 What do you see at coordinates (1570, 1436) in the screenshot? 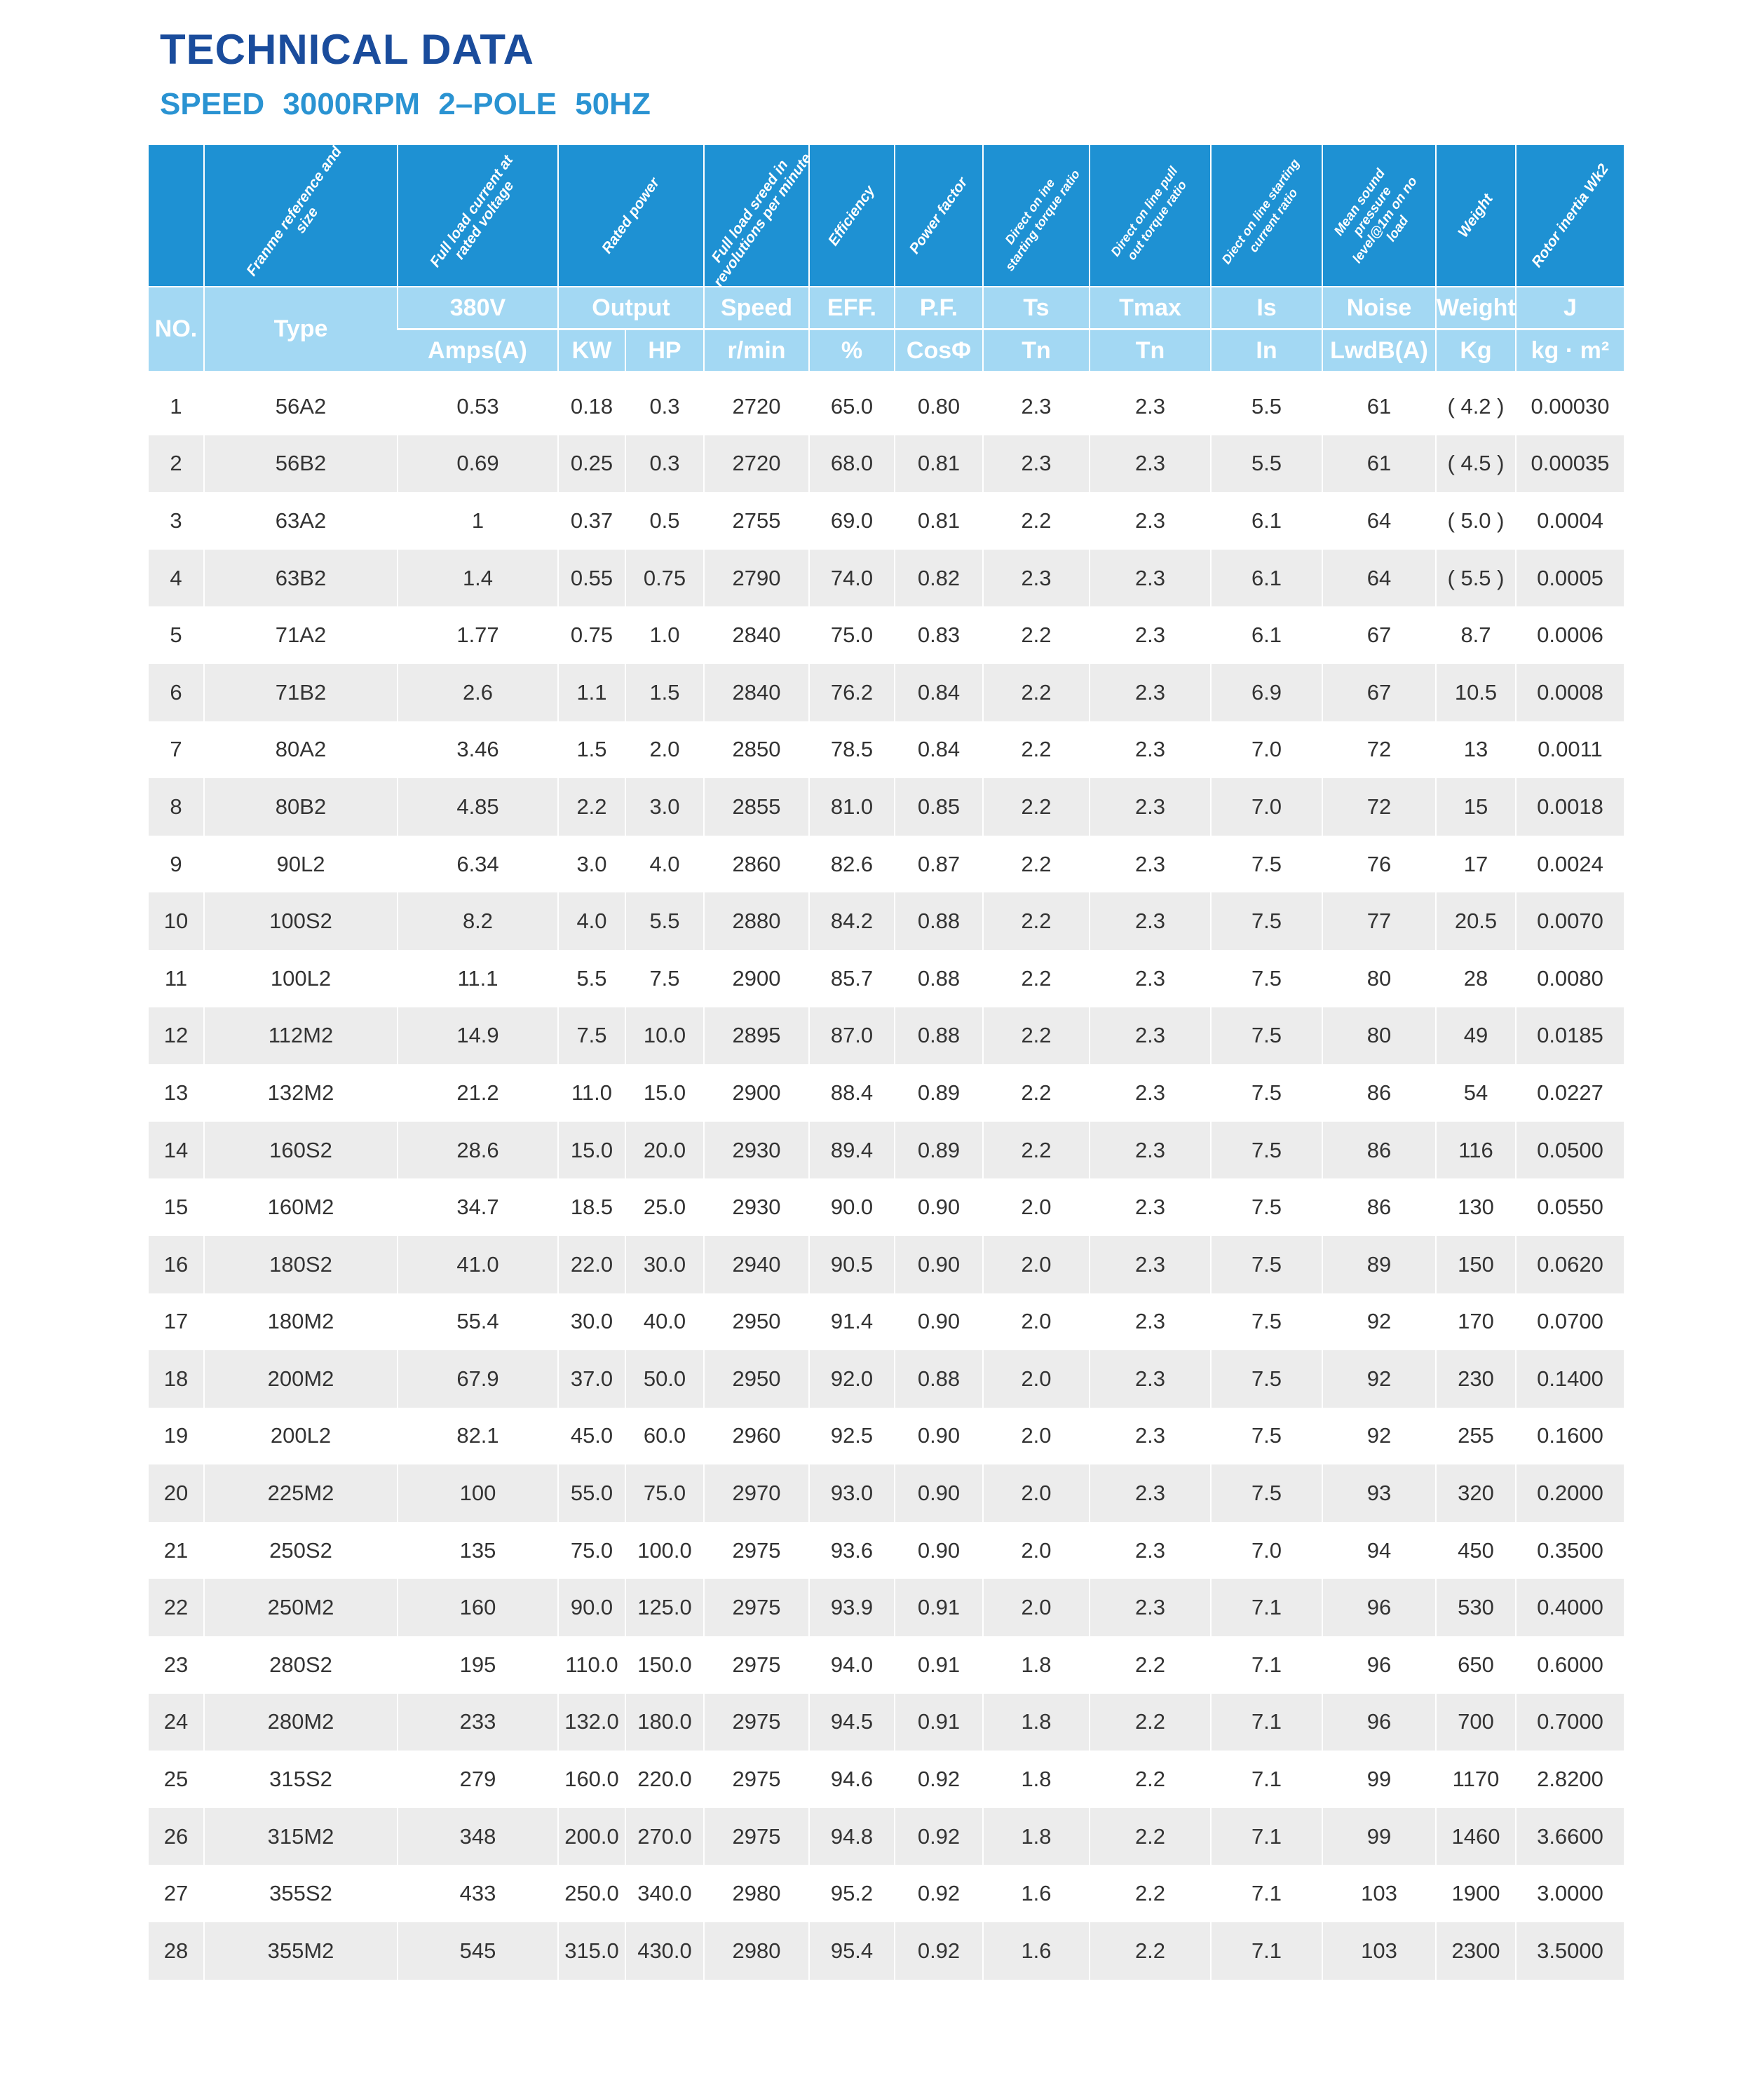
I see `table-cell: 0.1600` at bounding box center [1570, 1436].